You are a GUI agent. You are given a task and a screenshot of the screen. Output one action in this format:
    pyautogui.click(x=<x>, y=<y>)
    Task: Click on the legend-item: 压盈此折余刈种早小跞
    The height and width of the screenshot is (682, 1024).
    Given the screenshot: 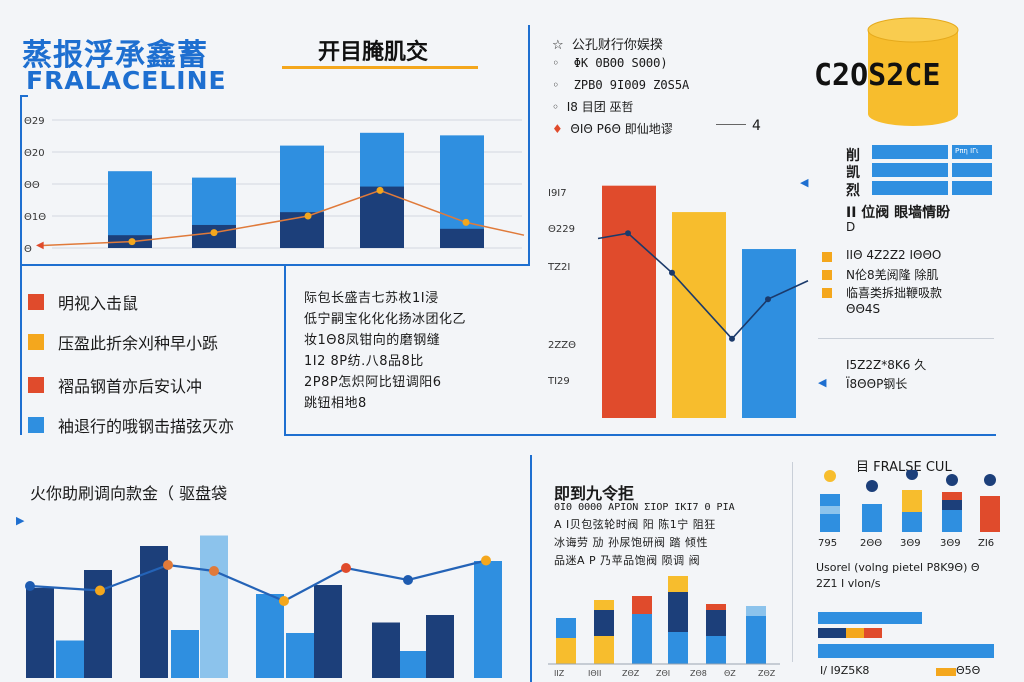 What is the action you would take?
    pyautogui.click(x=123, y=342)
    